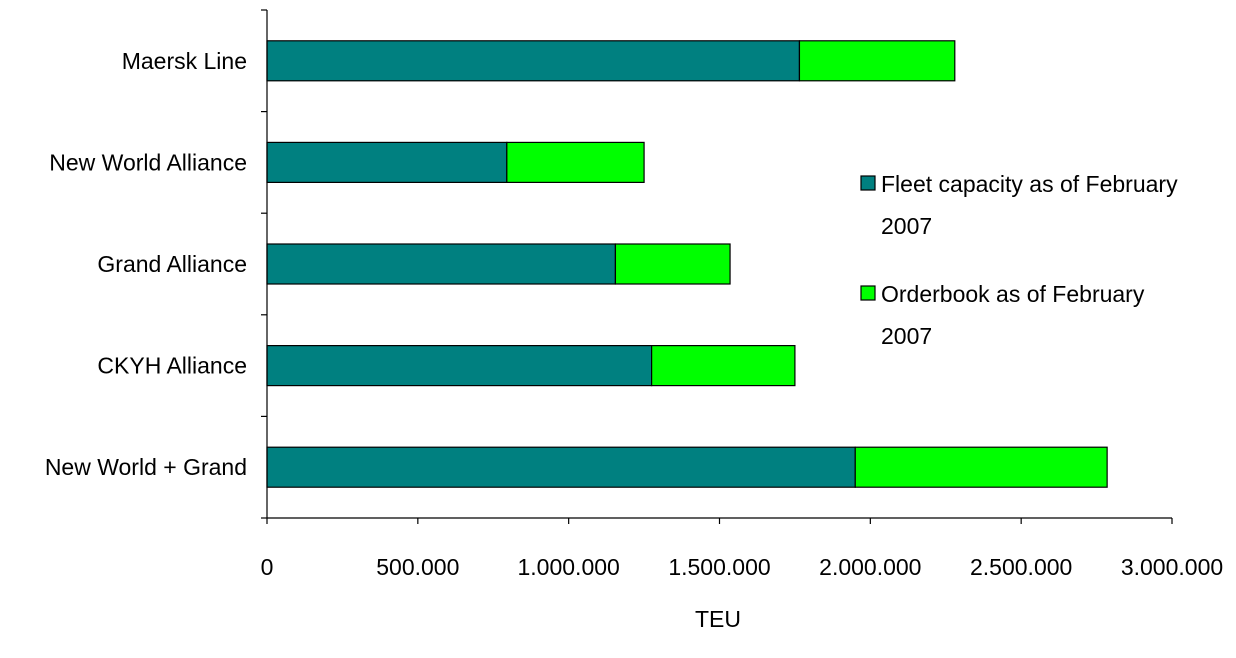  Describe the element at coordinates (146, 467) in the screenshot. I see `category-label: New World + Grand` at that location.